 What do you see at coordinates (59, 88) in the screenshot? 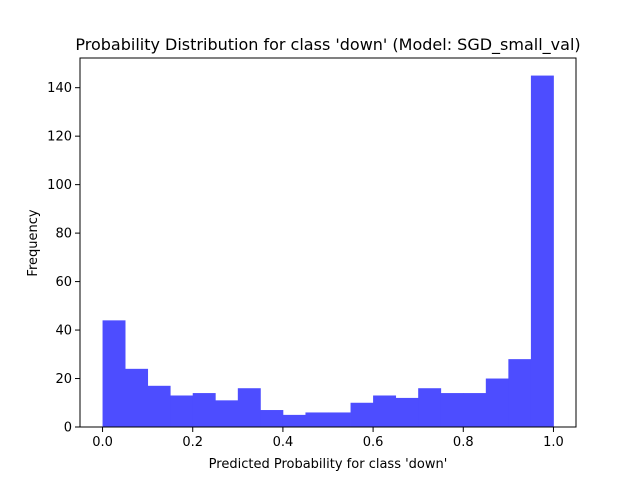
I see `y-tick-label: 140` at bounding box center [59, 88].